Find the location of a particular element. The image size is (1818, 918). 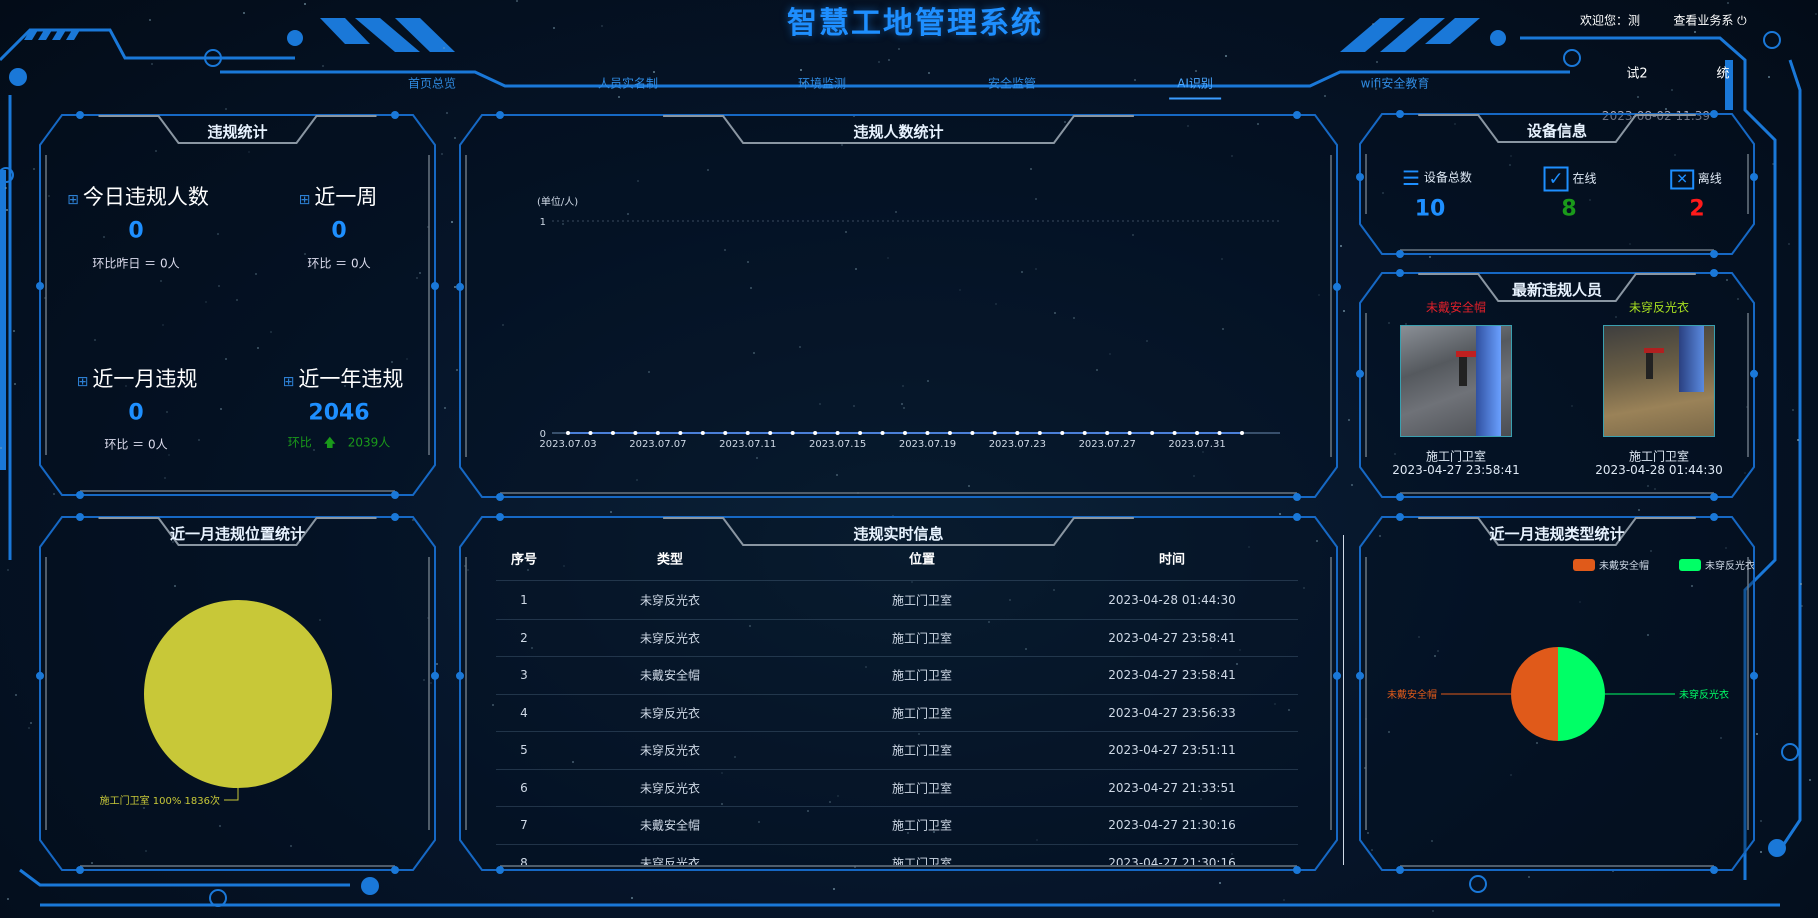

nav-wifi-education: wifi安全教育 is located at coordinates (1395, 83).